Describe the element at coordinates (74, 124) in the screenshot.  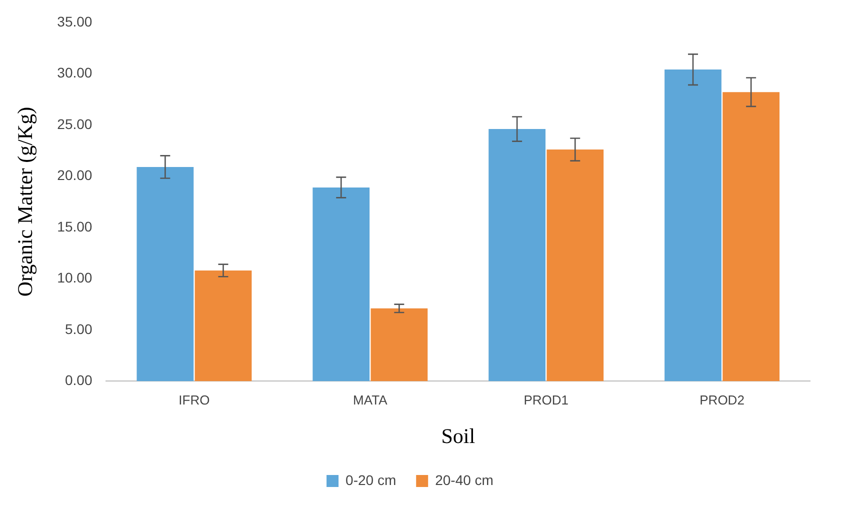
I see `y-tick-label: 25.00` at that location.